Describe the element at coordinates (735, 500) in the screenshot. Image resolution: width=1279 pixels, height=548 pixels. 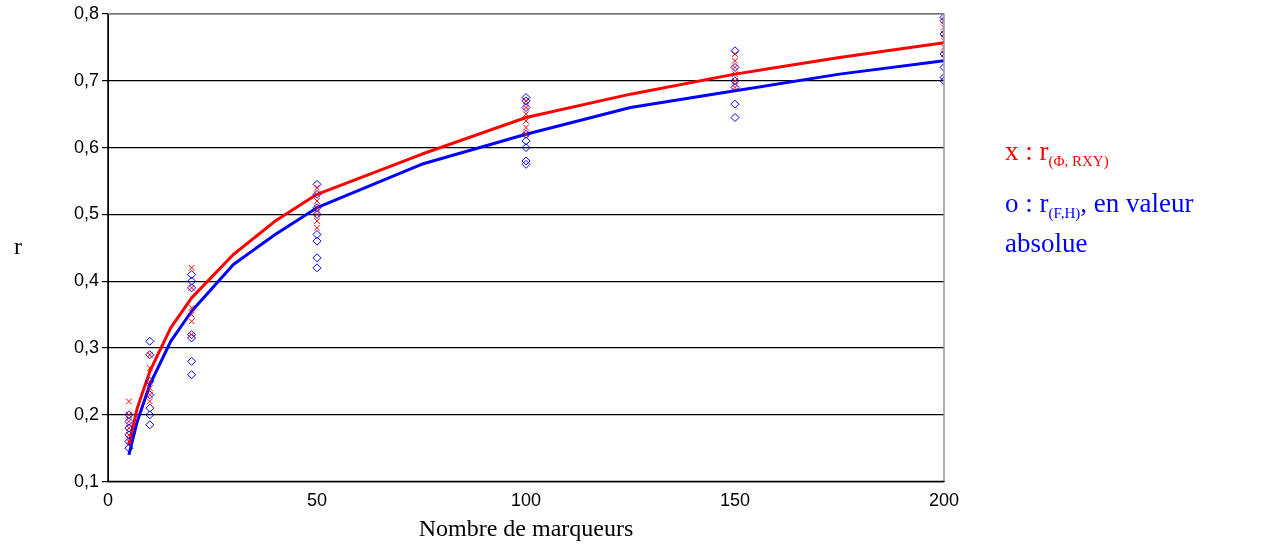
I see `x-tick-label: 150` at that location.